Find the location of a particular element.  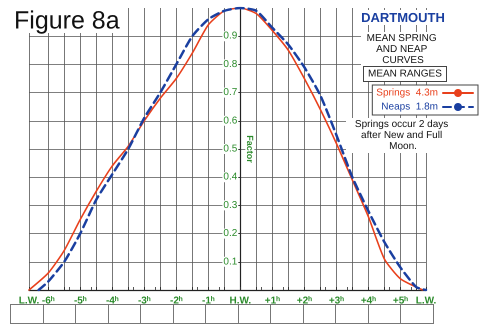

chart-title: Figure 8a is located at coordinates (67, 20).